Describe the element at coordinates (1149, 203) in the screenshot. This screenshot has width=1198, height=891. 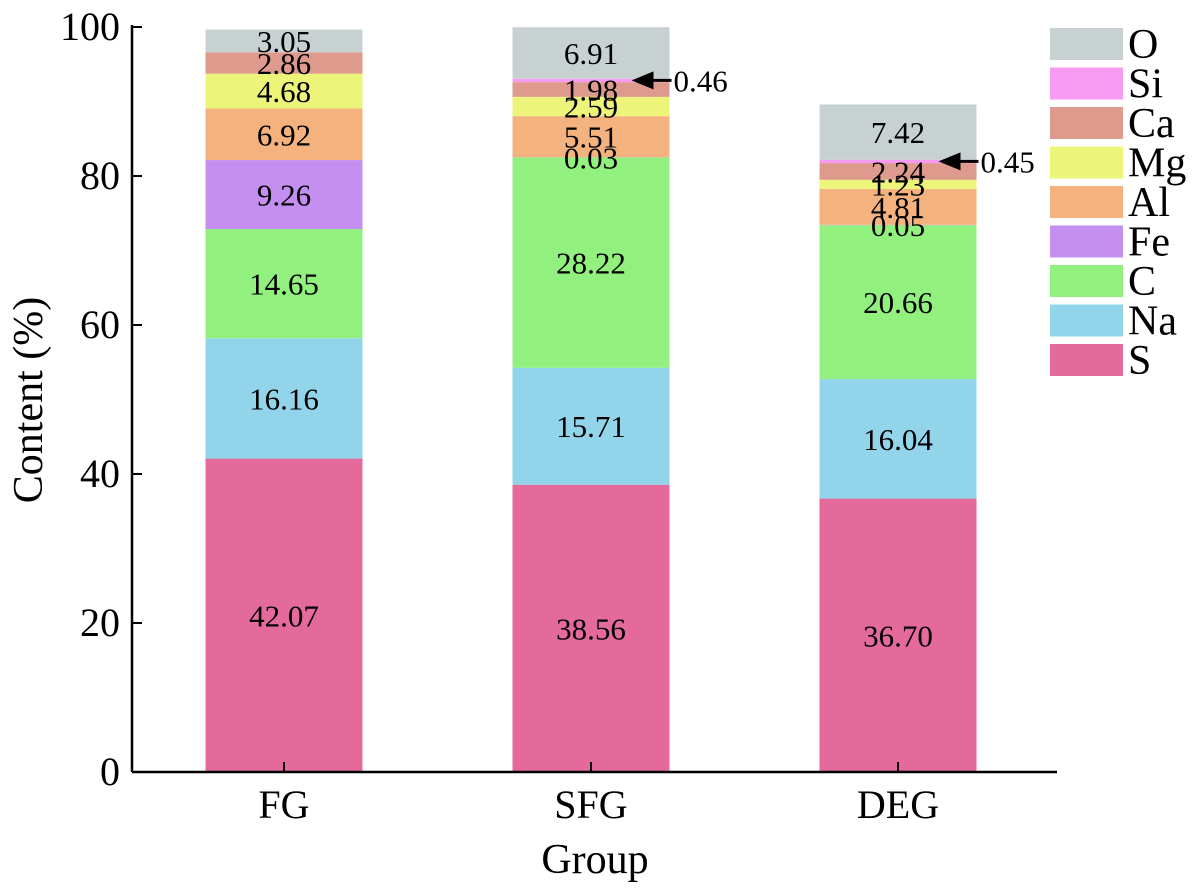
I see `legend-label-al: Al` at that location.